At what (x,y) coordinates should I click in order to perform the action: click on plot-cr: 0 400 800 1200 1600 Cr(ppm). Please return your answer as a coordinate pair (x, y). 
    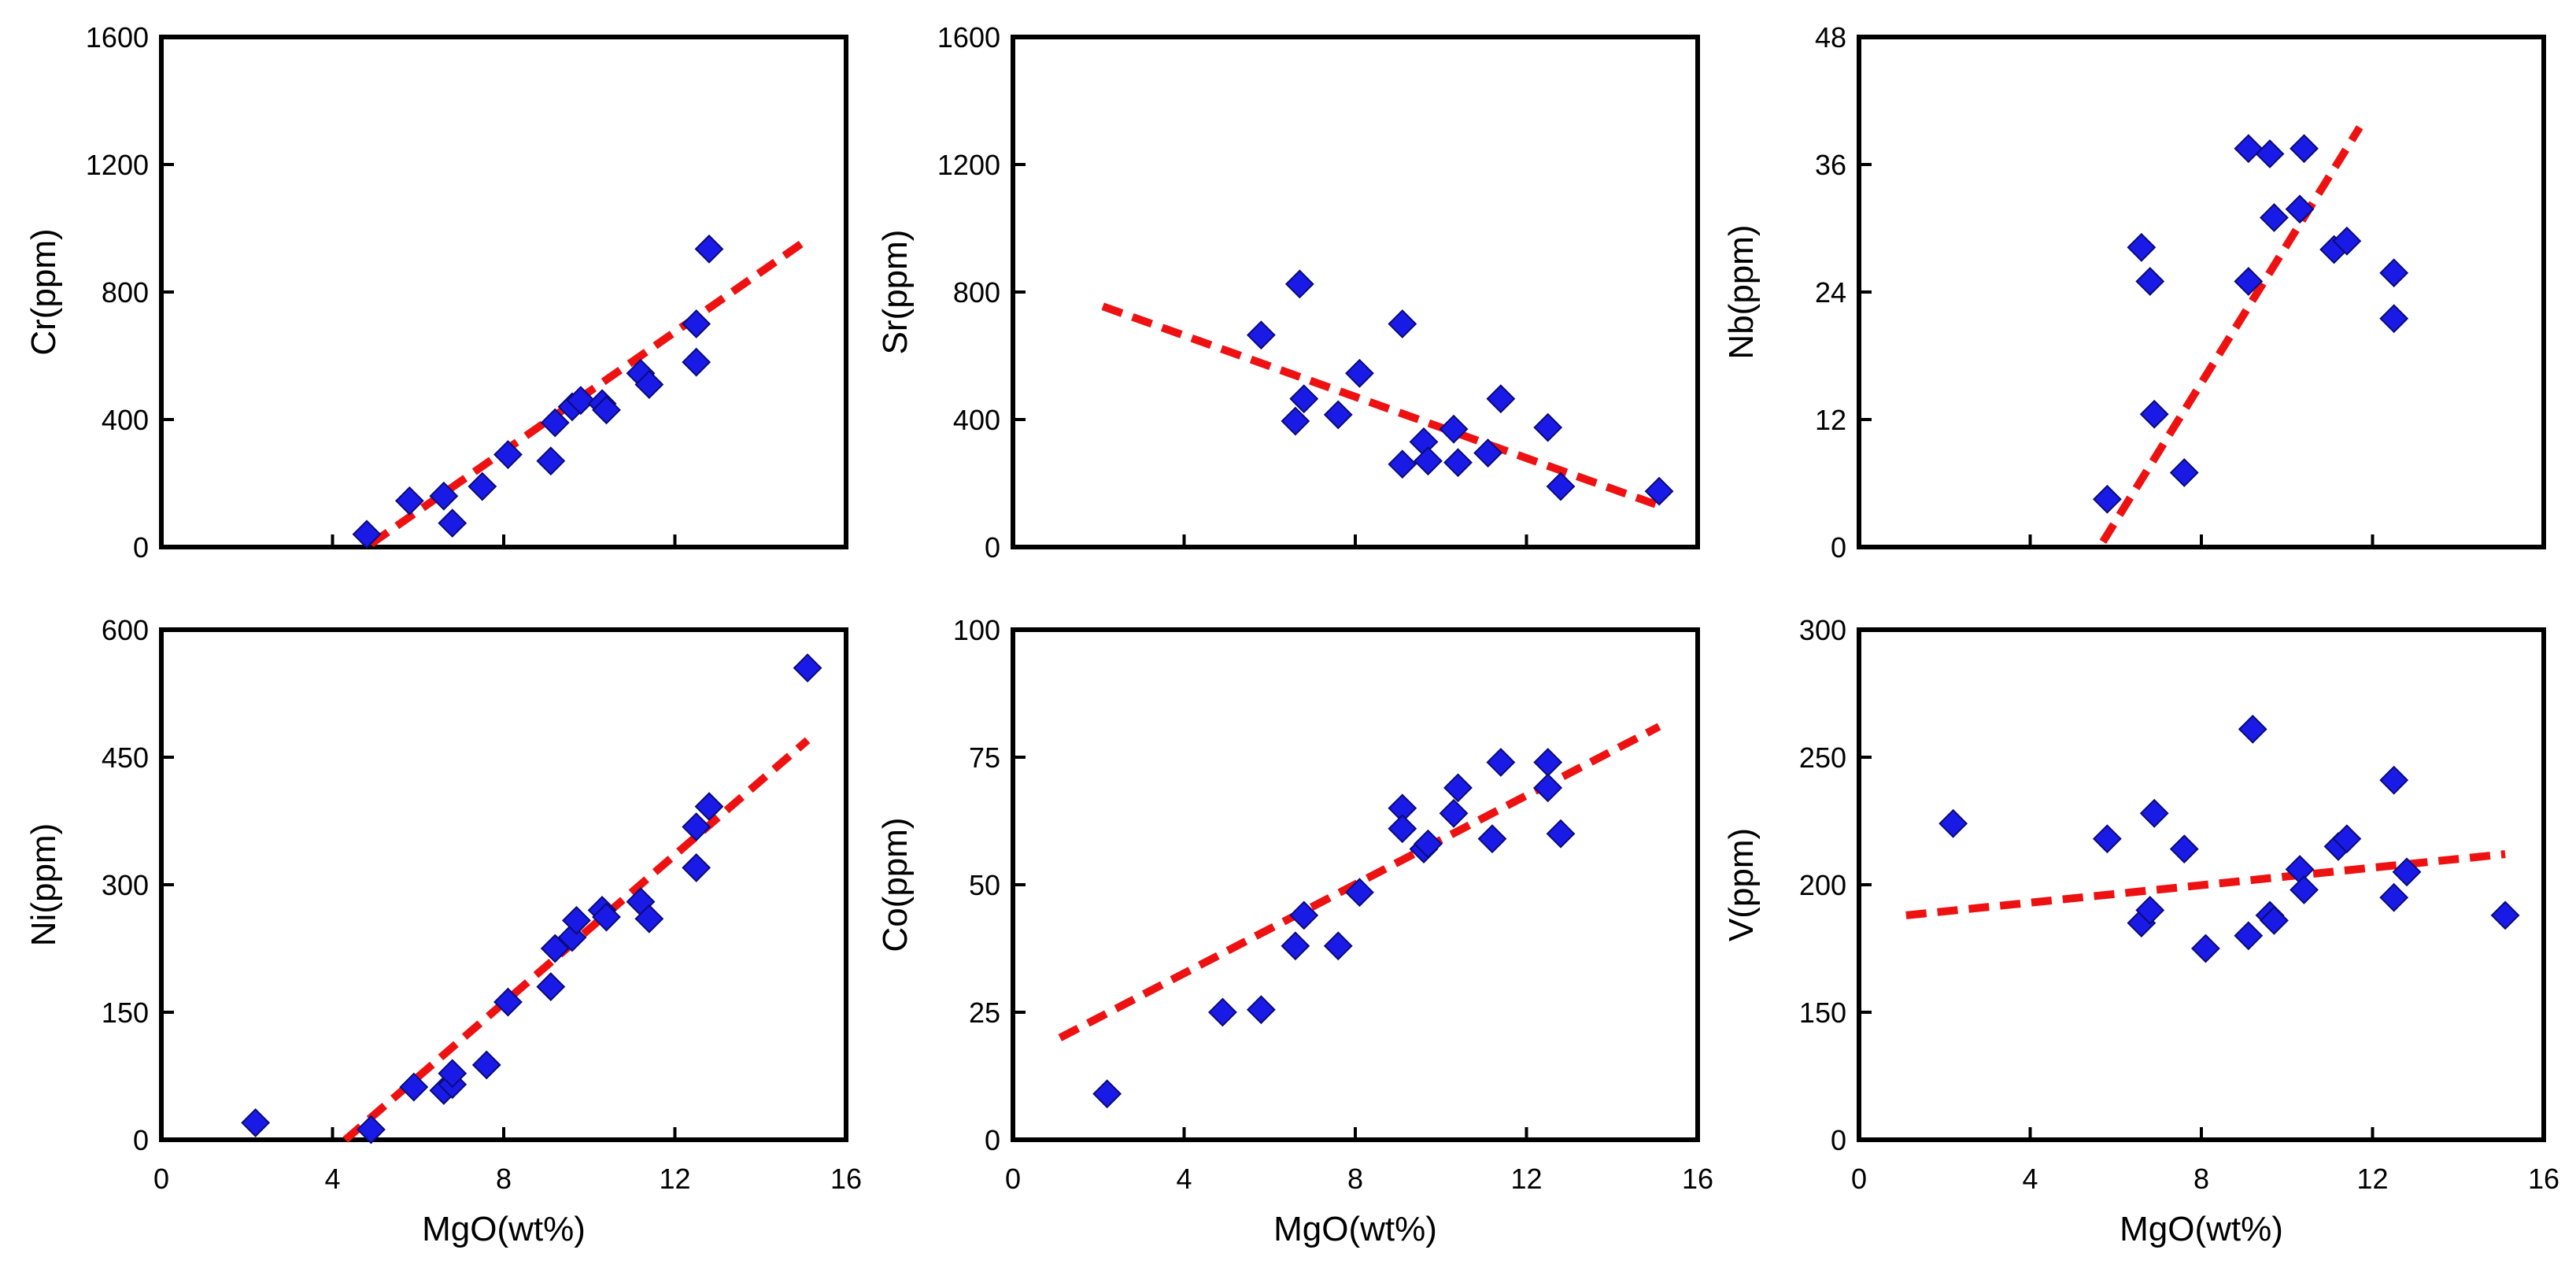
    Looking at the image, I should click on (436, 292).